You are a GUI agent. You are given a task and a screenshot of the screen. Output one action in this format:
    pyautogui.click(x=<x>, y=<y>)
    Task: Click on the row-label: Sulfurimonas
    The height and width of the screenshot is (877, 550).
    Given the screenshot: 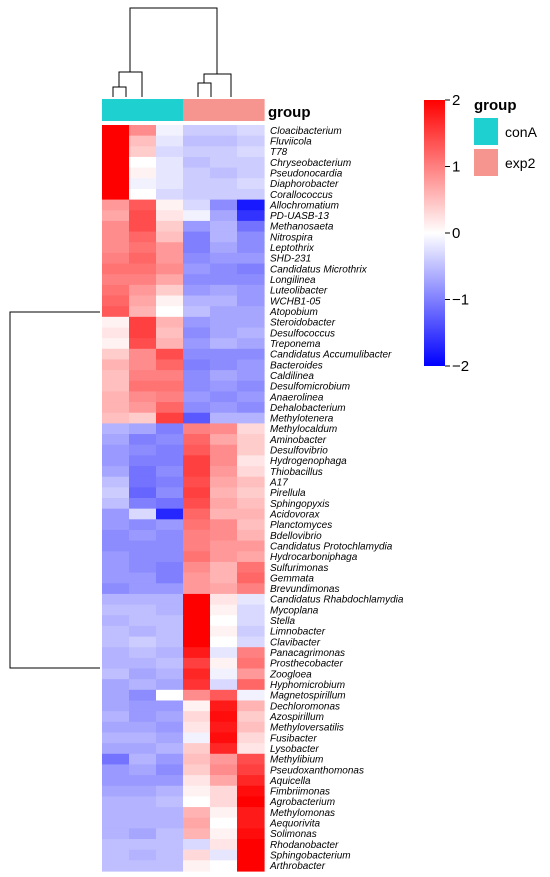 What is the action you would take?
    pyautogui.click(x=299, y=568)
    